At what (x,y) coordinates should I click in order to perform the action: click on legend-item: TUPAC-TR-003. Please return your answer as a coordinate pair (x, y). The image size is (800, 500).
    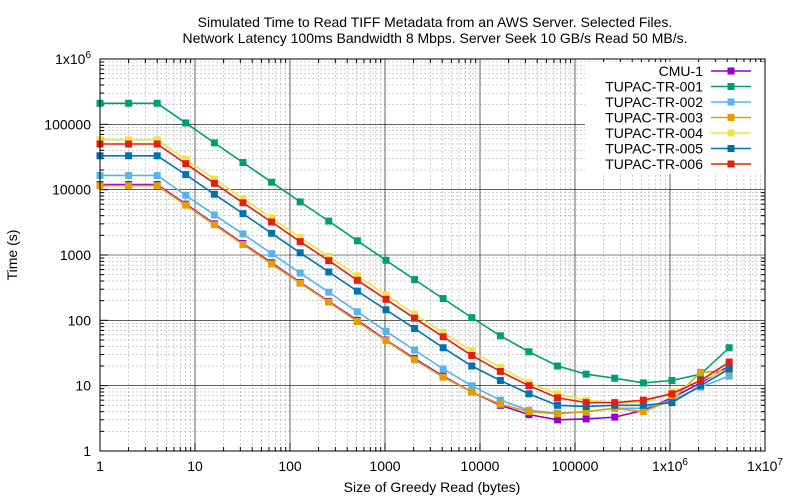
    Looking at the image, I should click on (678, 118).